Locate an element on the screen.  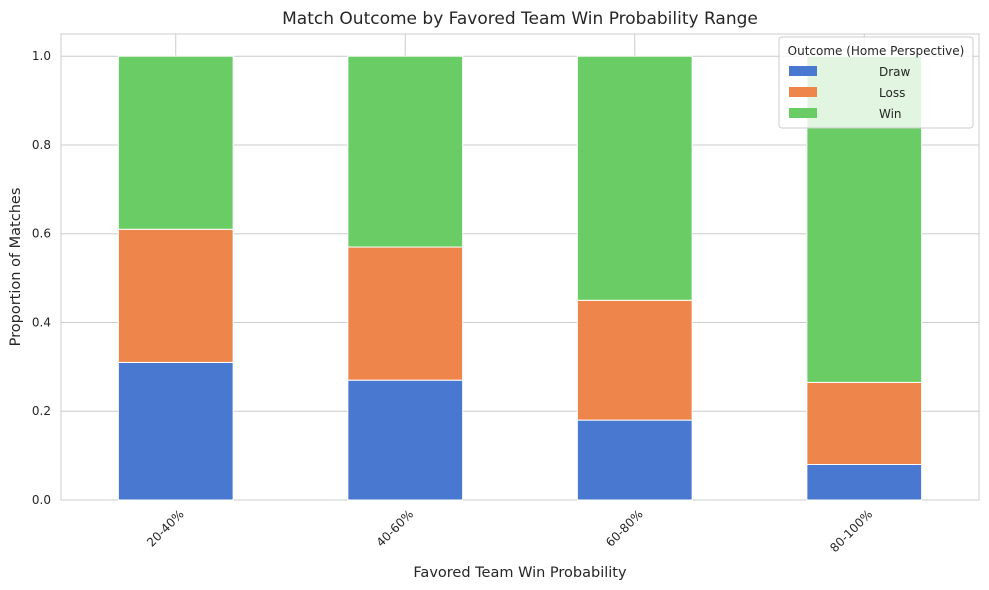
legend-swatch-draw is located at coordinates (803, 71).